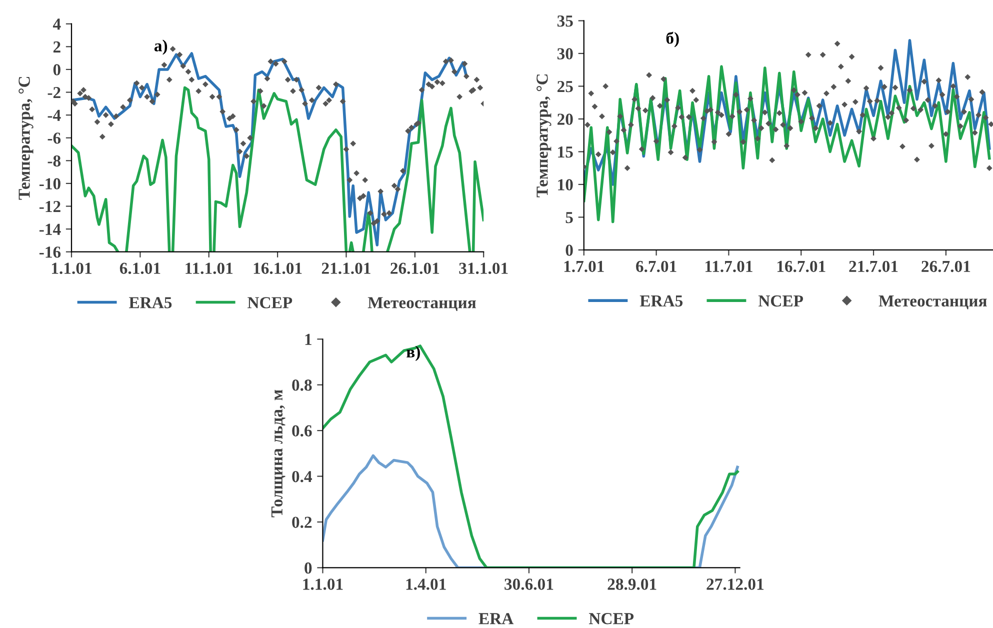 This screenshot has height=628, width=993. What do you see at coordinates (565, 86) in the screenshot?
I see `y-tick-label: 25` at bounding box center [565, 86].